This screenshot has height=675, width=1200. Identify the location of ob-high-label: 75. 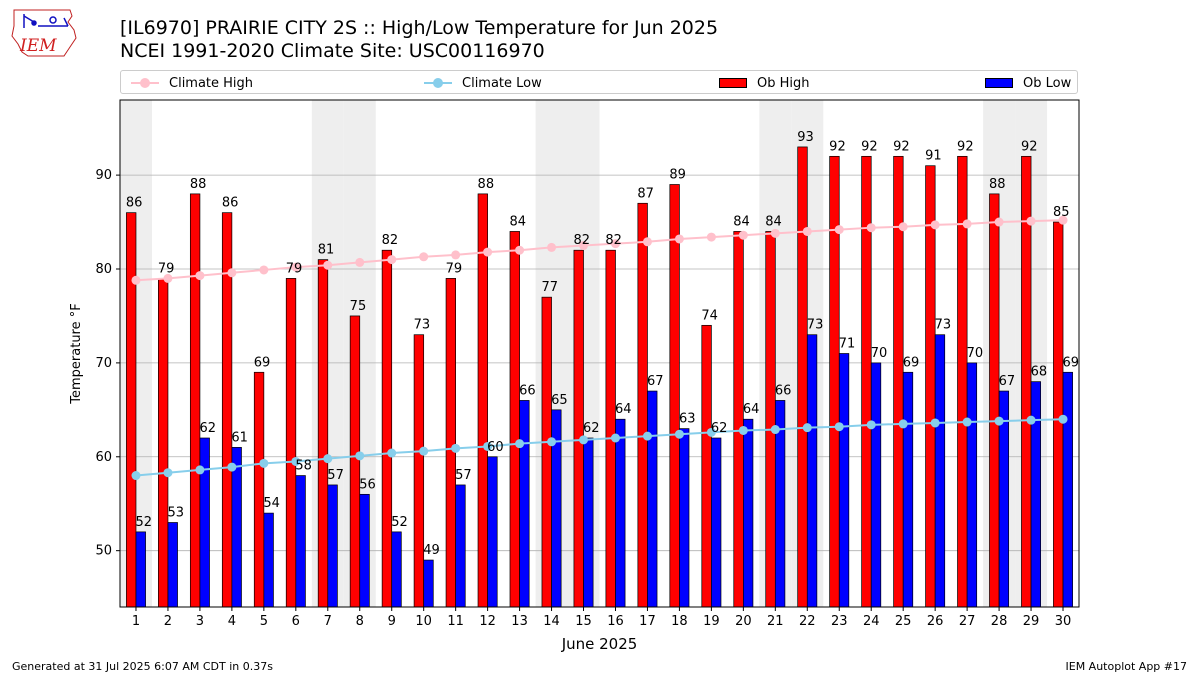
(358, 306).